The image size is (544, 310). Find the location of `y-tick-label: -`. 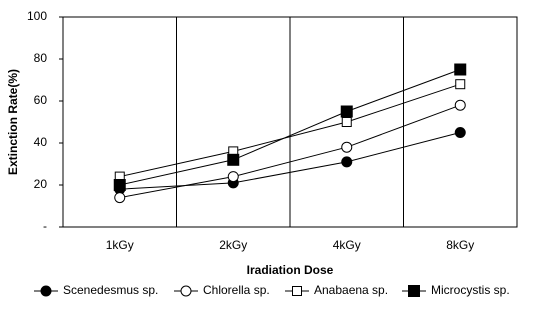

y-tick-label: - is located at coordinates (45, 226).